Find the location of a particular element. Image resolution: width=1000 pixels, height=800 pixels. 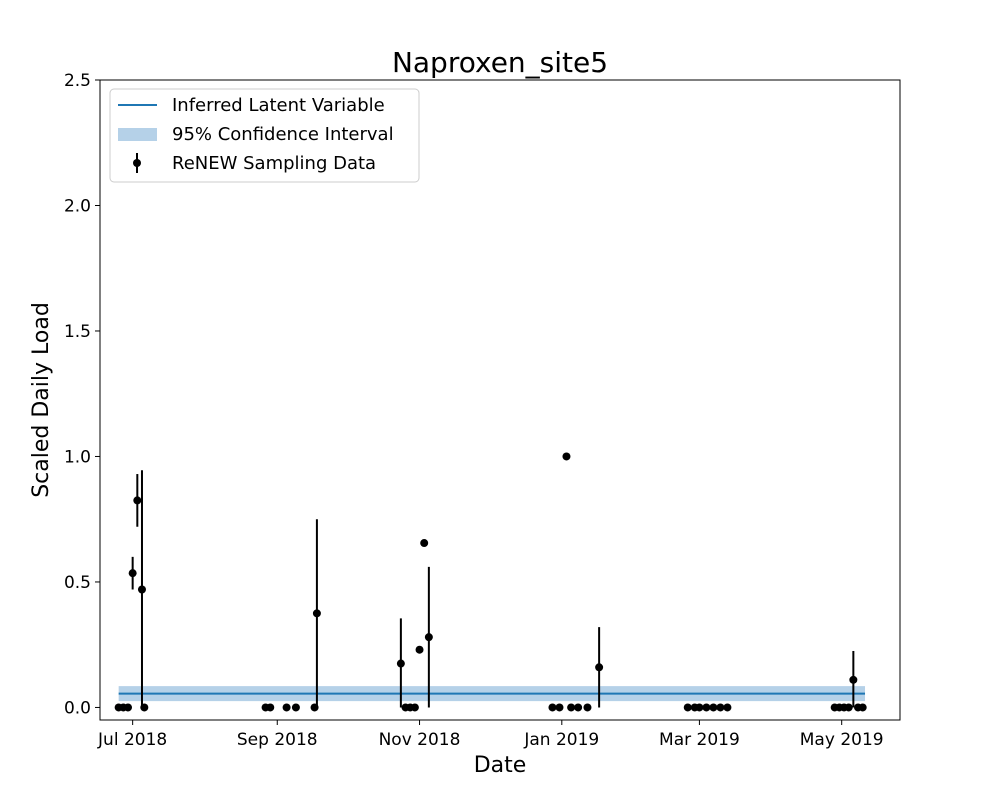

x-tick-label-2: Nov 2018 is located at coordinates (420, 740).